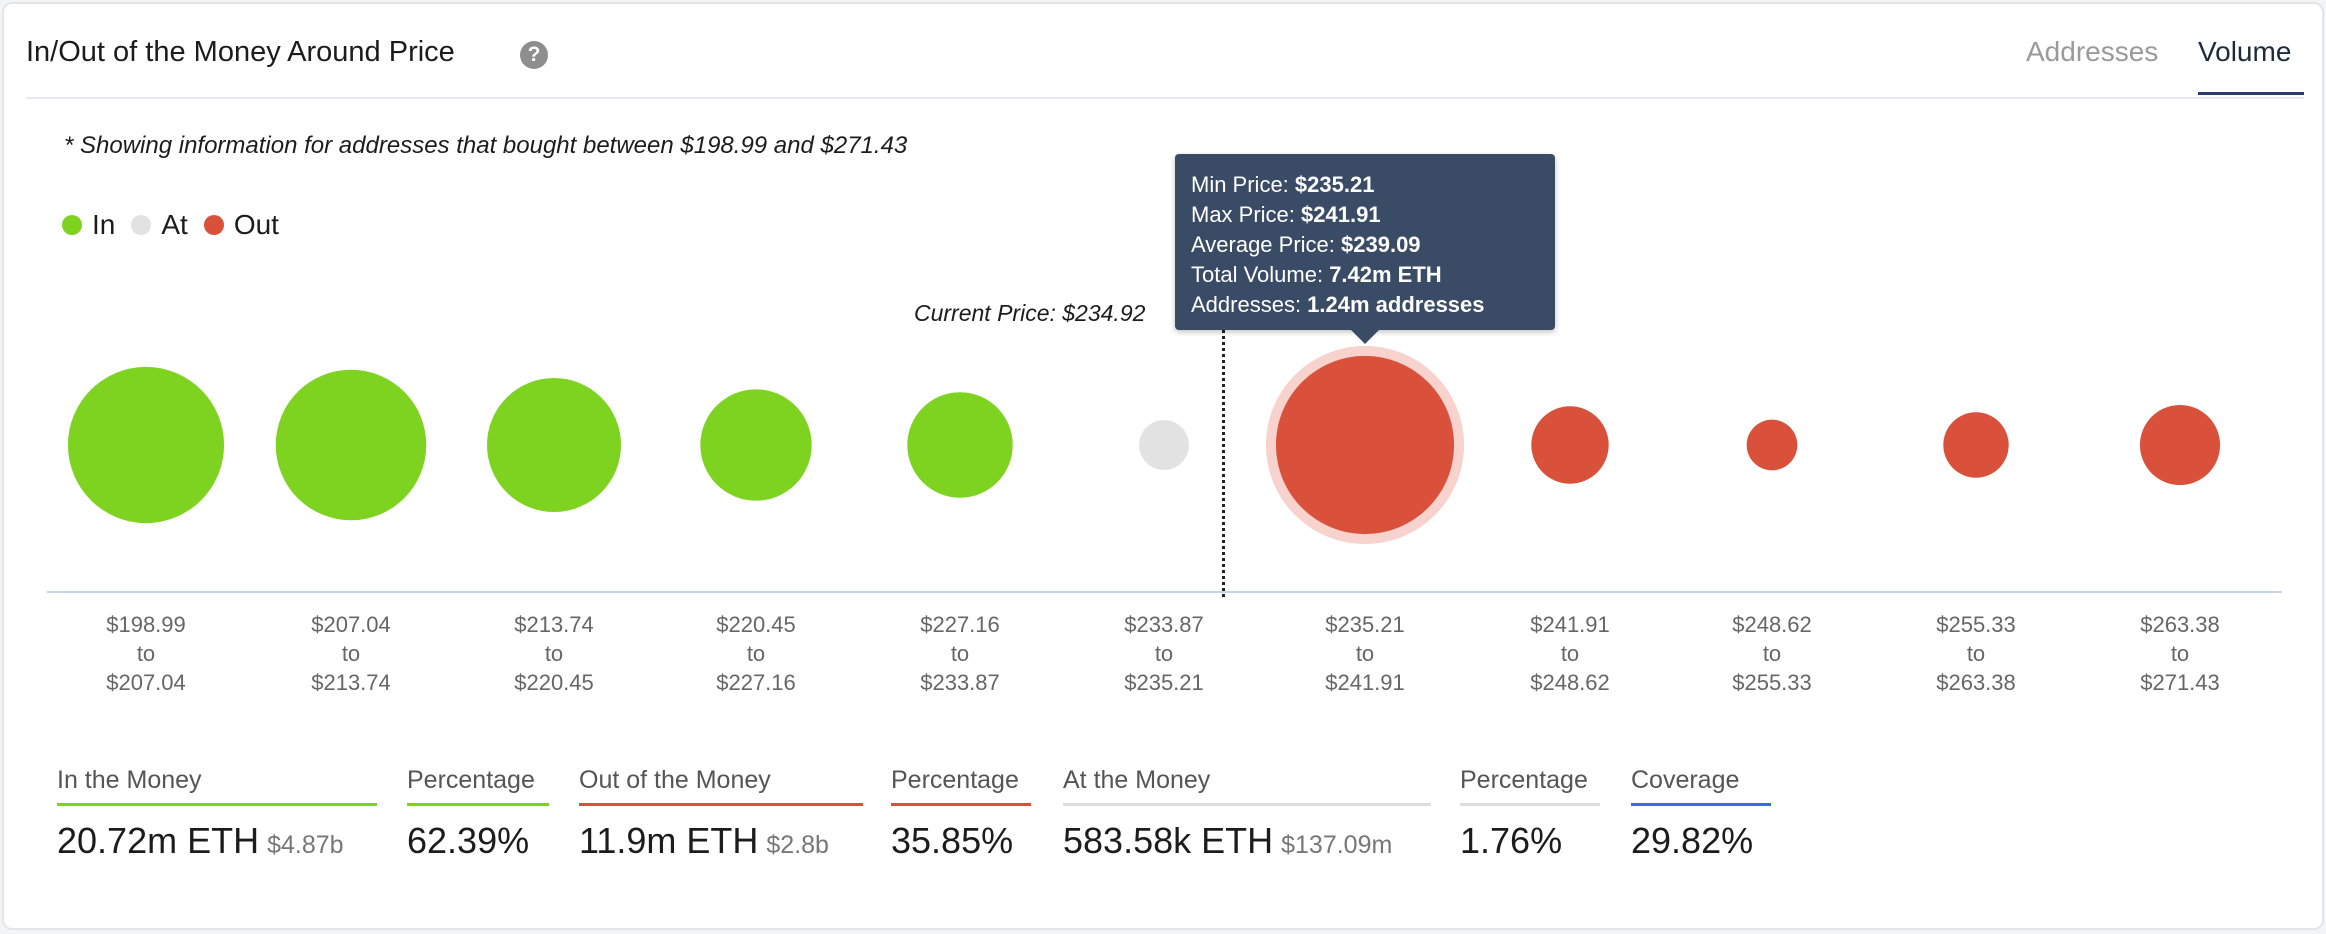  I want to click on stat-at-the-money: At the Money 583.58k ETH $137.09m, so click(1247, 814).